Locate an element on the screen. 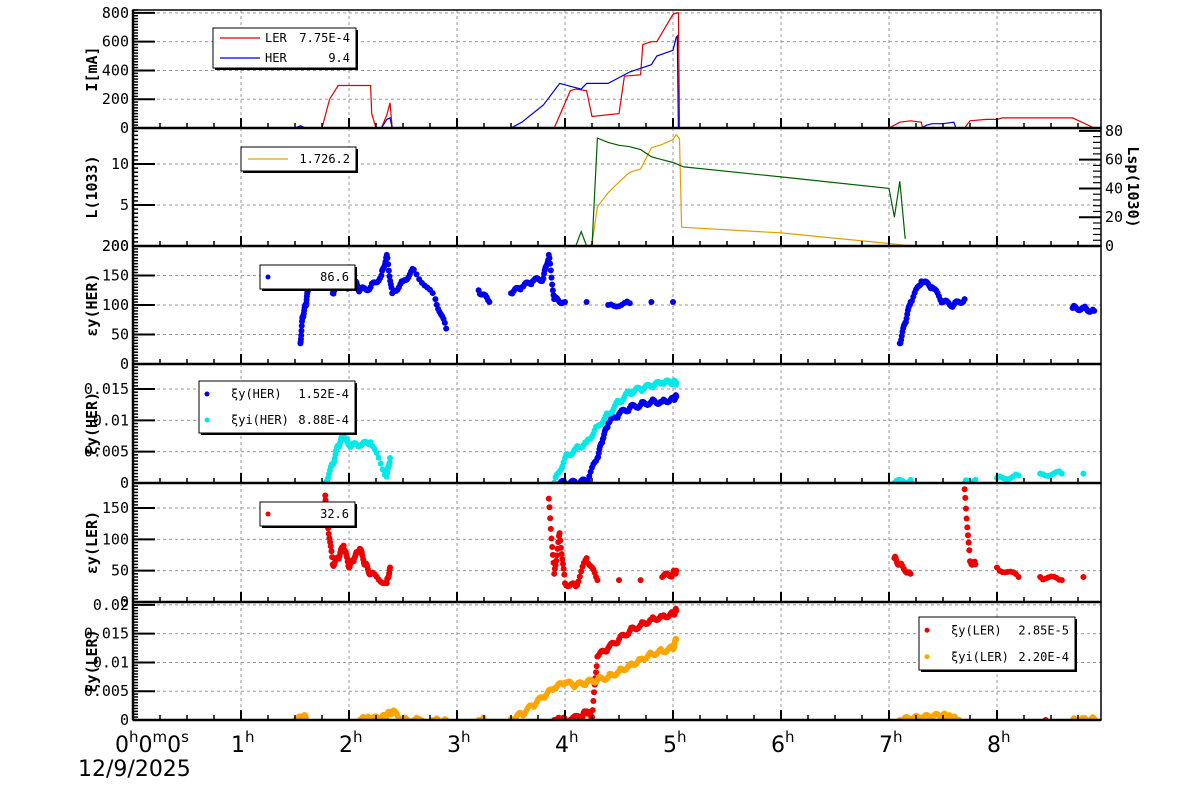 The width and height of the screenshot is (1200, 798). legend-tune_ler: ξy(LER) 2.85E-5 ξyi(LER) 2.20E-4 is located at coordinates (997, 644).